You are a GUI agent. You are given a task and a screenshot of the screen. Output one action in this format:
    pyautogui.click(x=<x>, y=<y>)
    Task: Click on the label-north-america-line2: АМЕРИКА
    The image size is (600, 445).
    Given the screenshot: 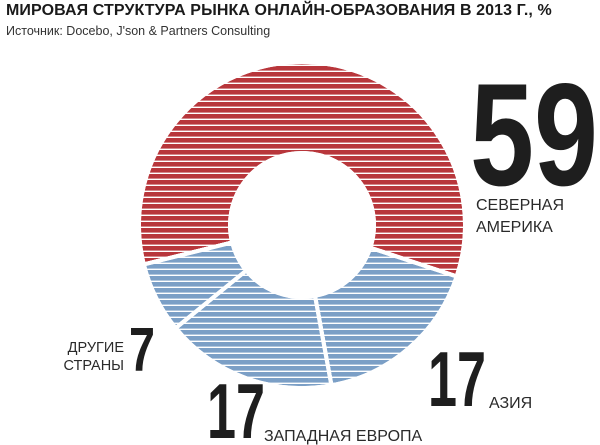 What is the action you would take?
    pyautogui.click(x=514, y=227)
    